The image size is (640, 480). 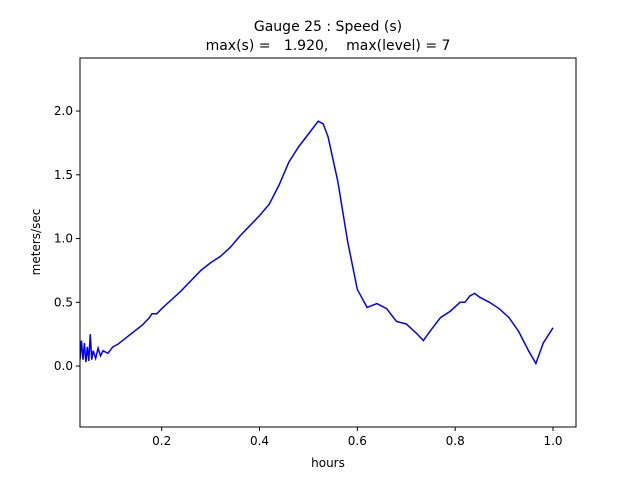 What do you see at coordinates (63, 302) in the screenshot?
I see `y-tick-label: 0.5` at bounding box center [63, 302].